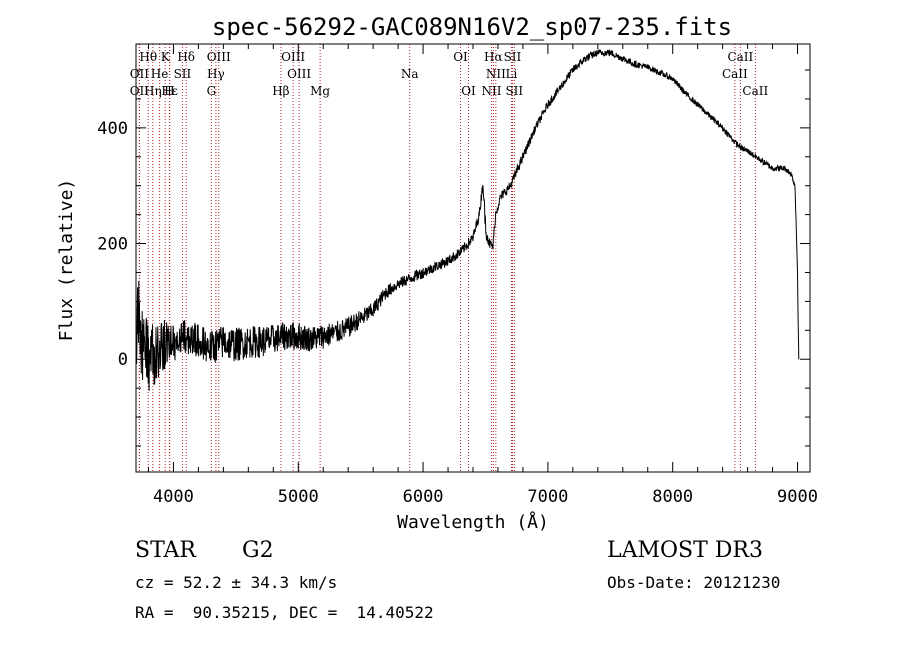  I want to click on marker-label: Hε, so click(169, 91).